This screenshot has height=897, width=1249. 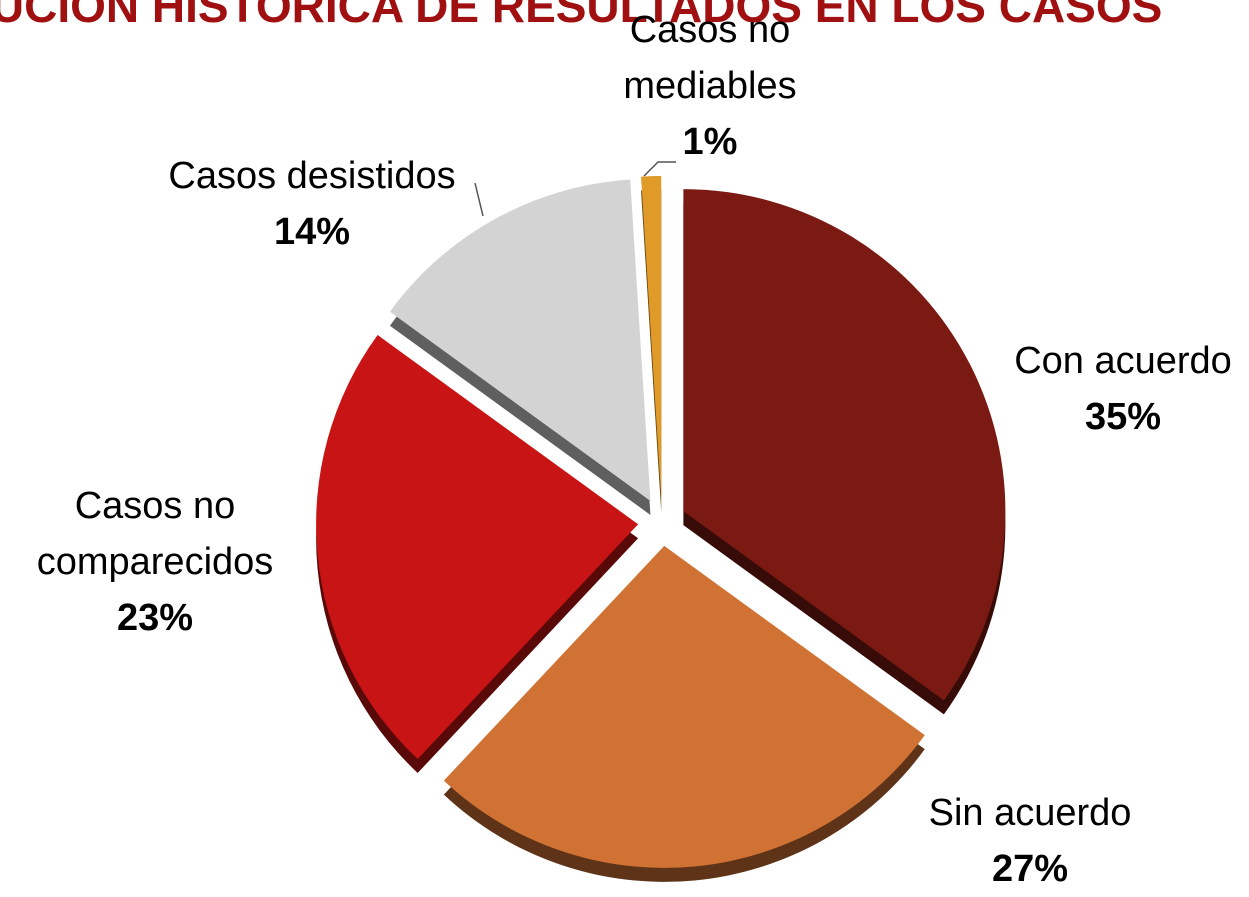 I want to click on value-label: 14%, so click(x=312, y=232).